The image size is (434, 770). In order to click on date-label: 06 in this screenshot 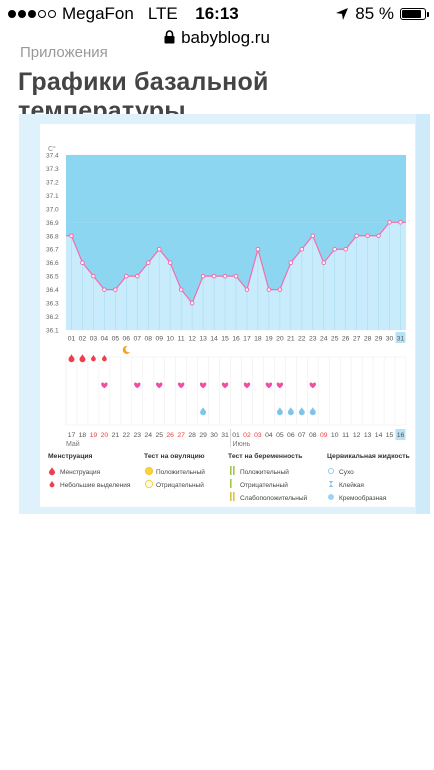, I will do `click(291, 435)`.